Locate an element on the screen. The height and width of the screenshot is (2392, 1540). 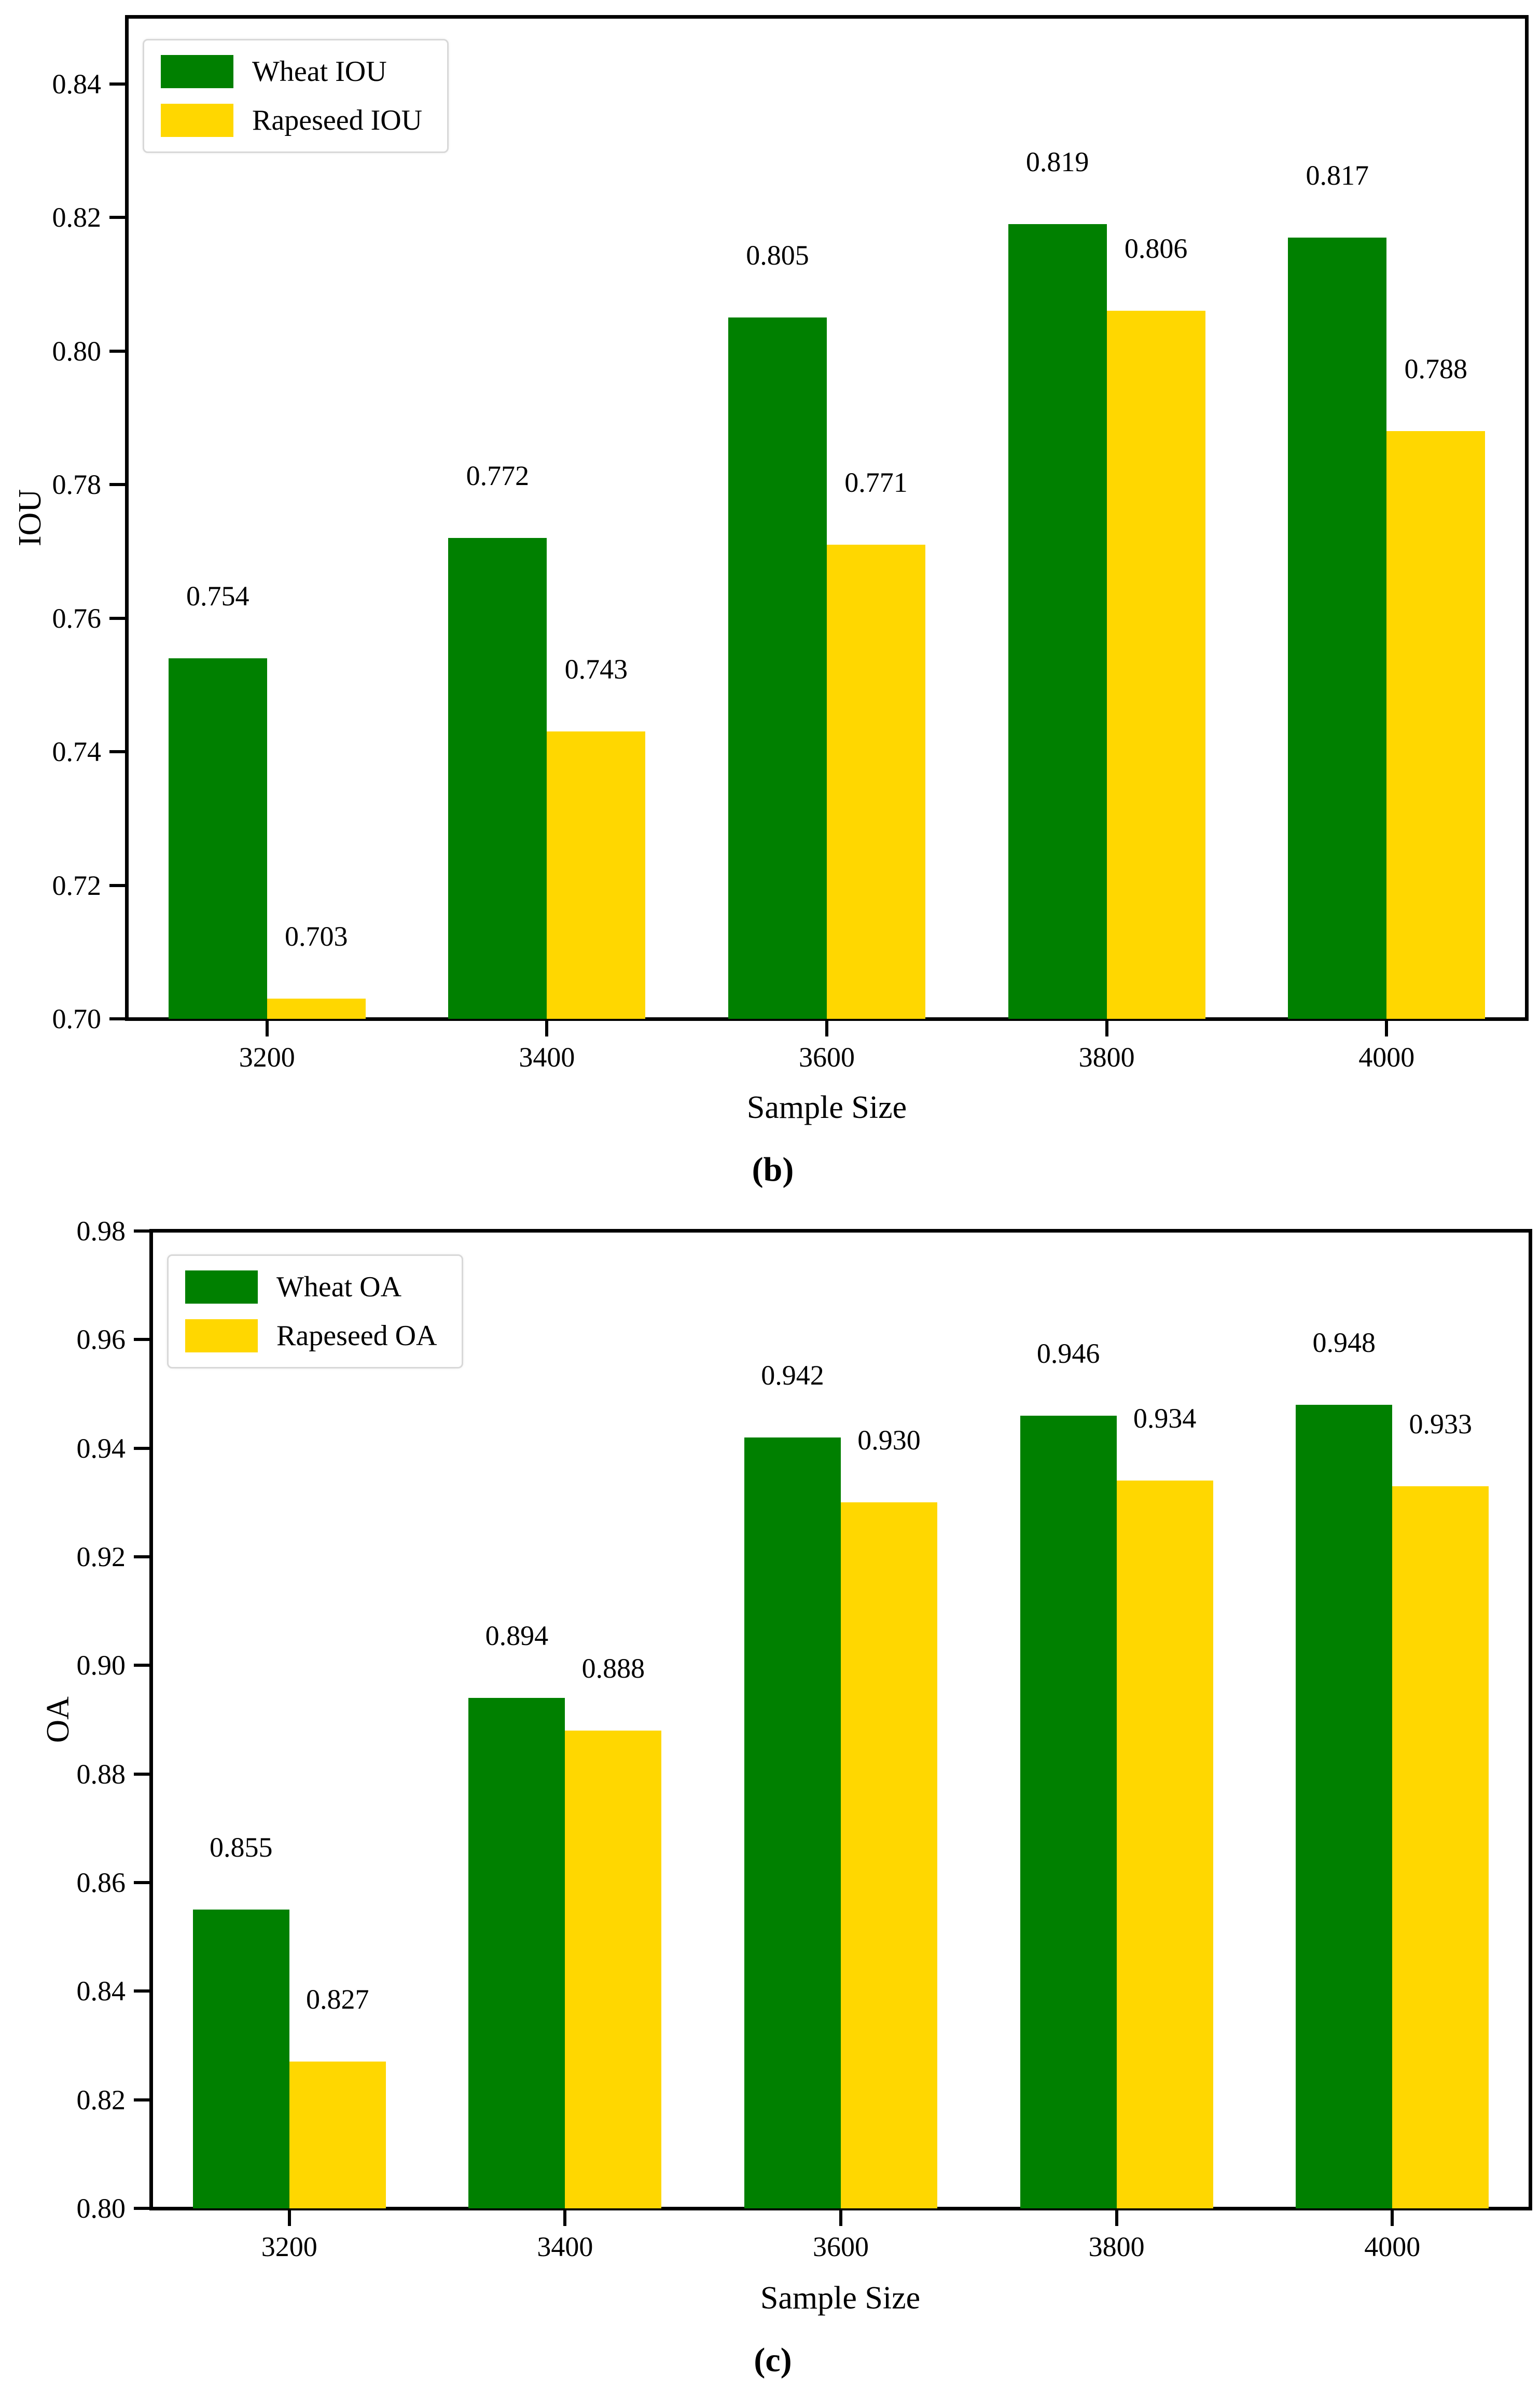
legend-item-wheat-iou: Wheat IOU is located at coordinates (291, 71).